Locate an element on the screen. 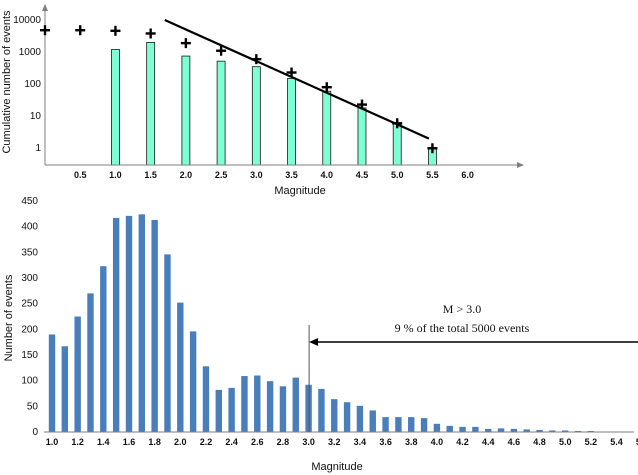 Image resolution: width=638 pixels, height=475 pixels. top-x-tick-label: 1.5 is located at coordinates (150, 175).